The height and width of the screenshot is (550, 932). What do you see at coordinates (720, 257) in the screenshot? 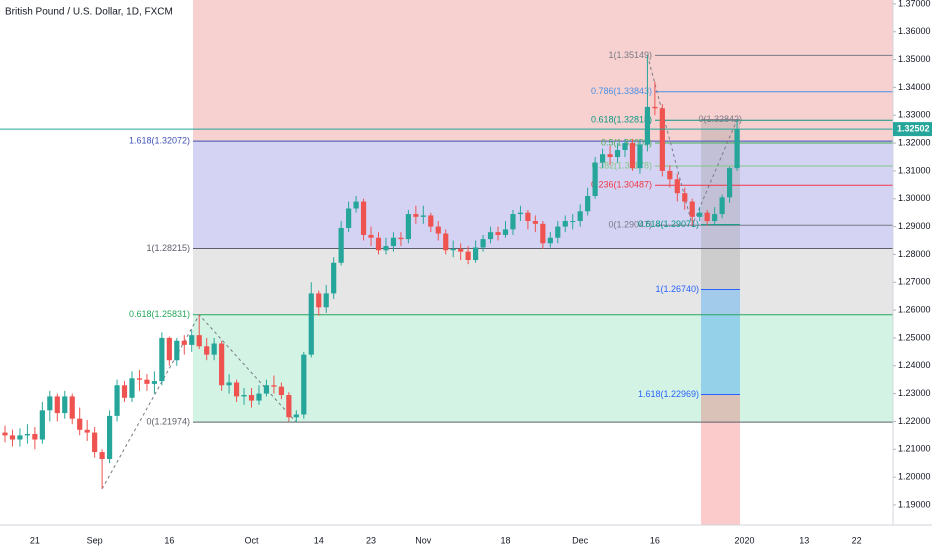
I see `fib-zone` at bounding box center [720, 257].